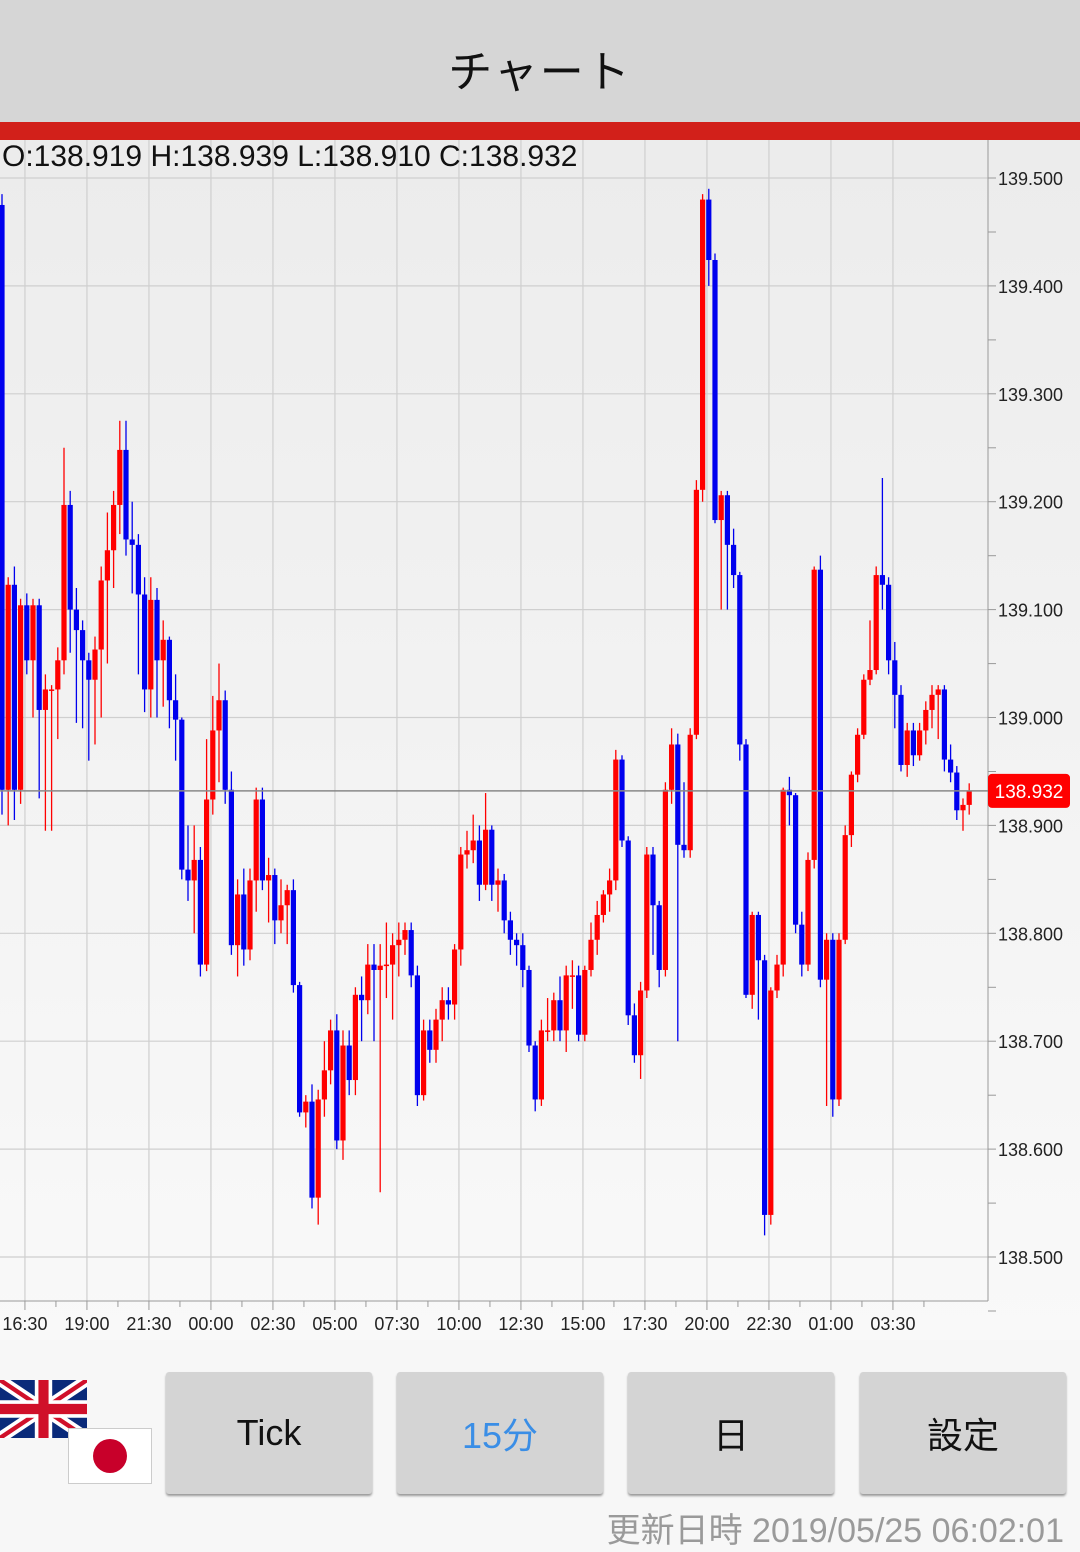 The image size is (1080, 1552). I want to click on japan-flag-icon, so click(110, 1456).